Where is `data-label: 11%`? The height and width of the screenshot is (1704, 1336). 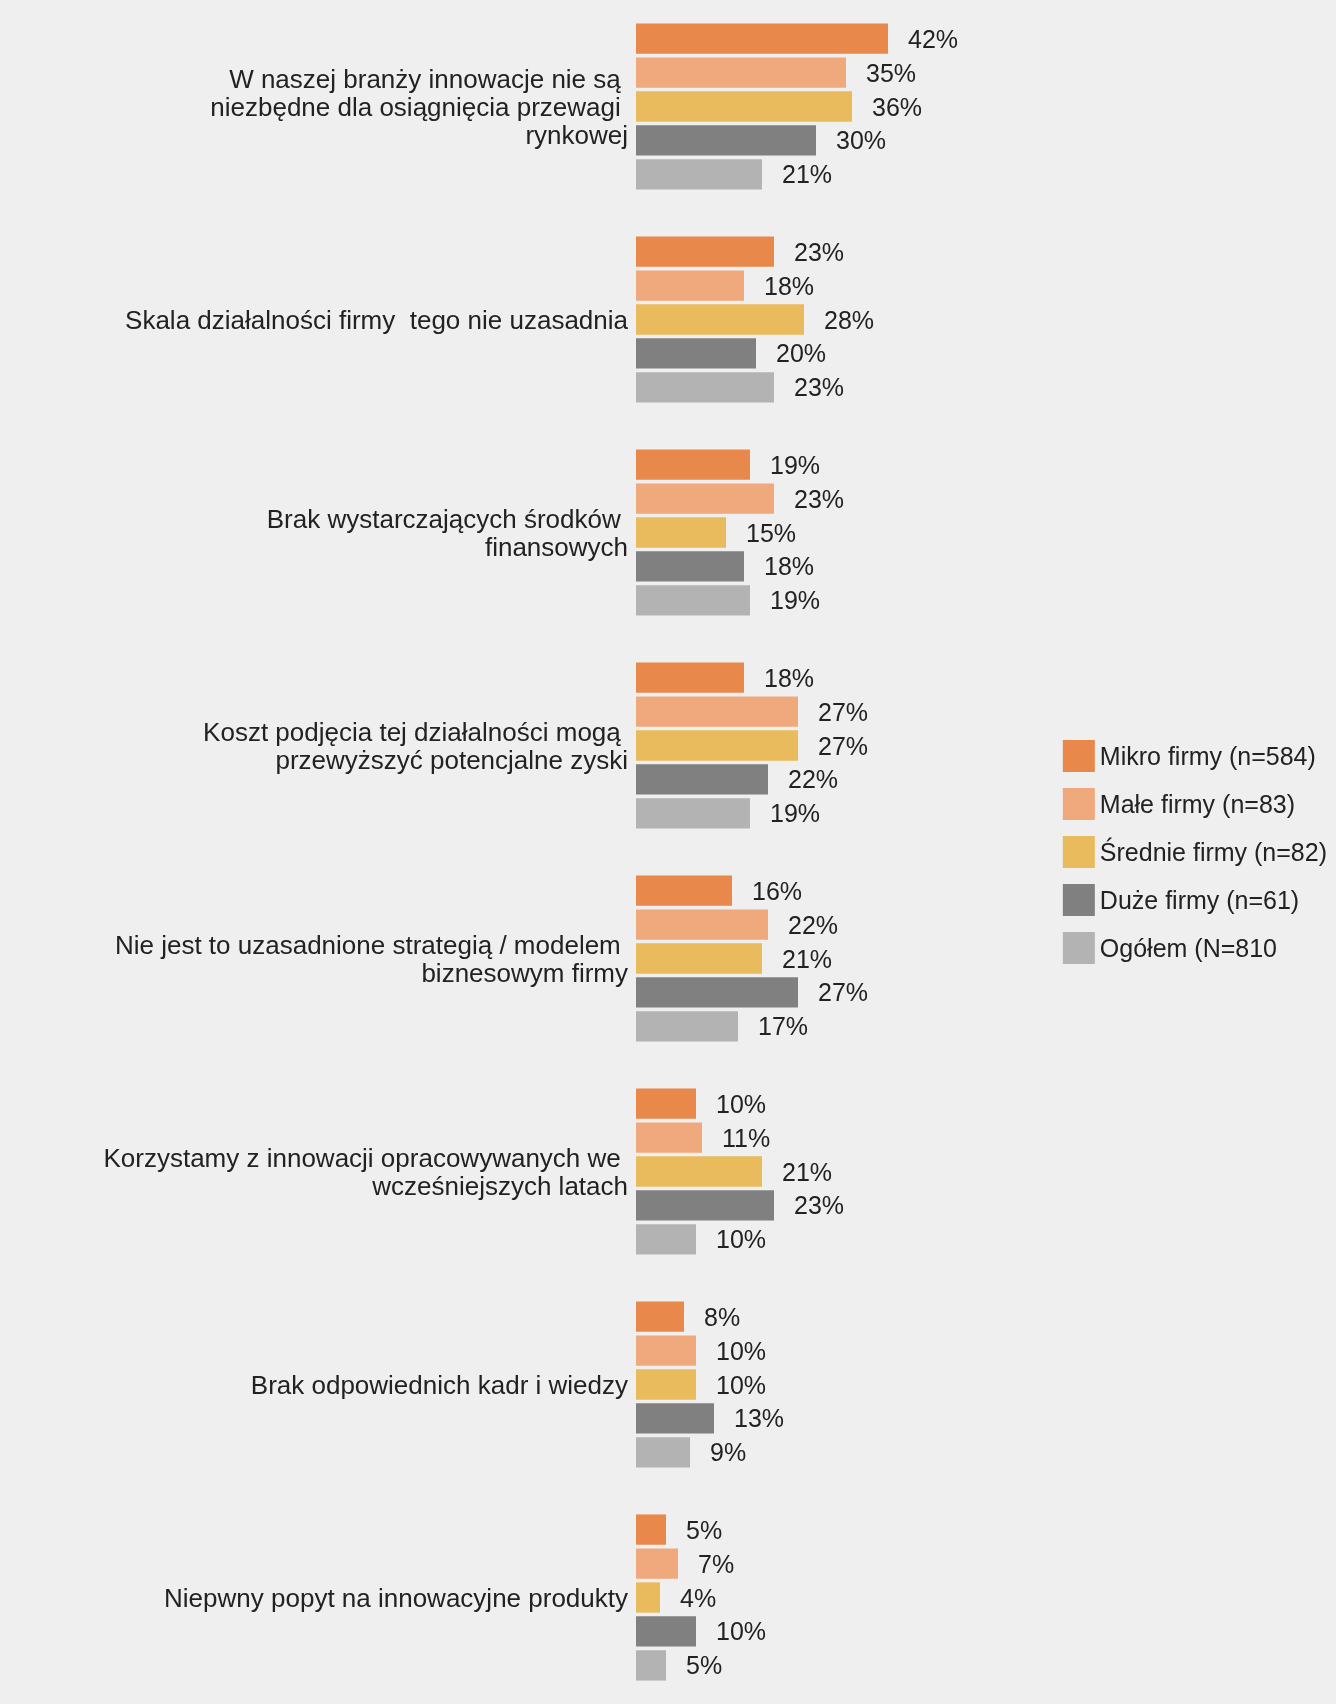
data-label: 11% is located at coordinates (746, 1137).